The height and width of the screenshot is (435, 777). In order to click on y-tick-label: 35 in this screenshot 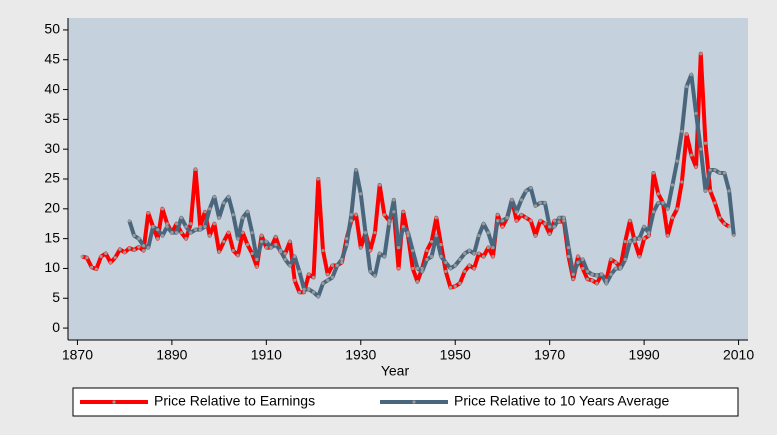, I will do `click(52, 118)`.